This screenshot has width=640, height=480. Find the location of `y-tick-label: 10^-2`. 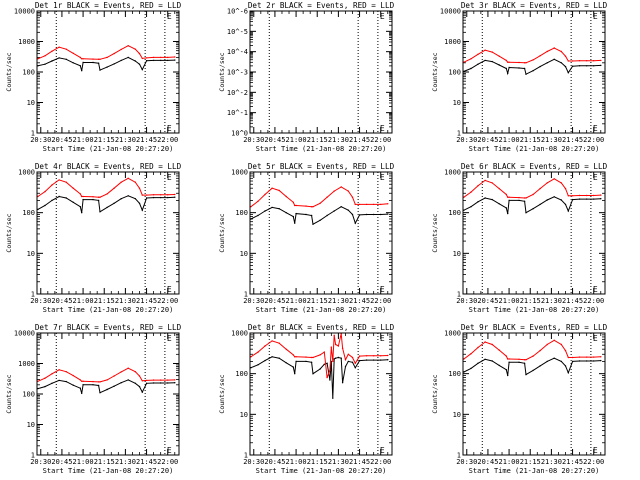

y-tick-label: 10^-2 is located at coordinates (237, 93).